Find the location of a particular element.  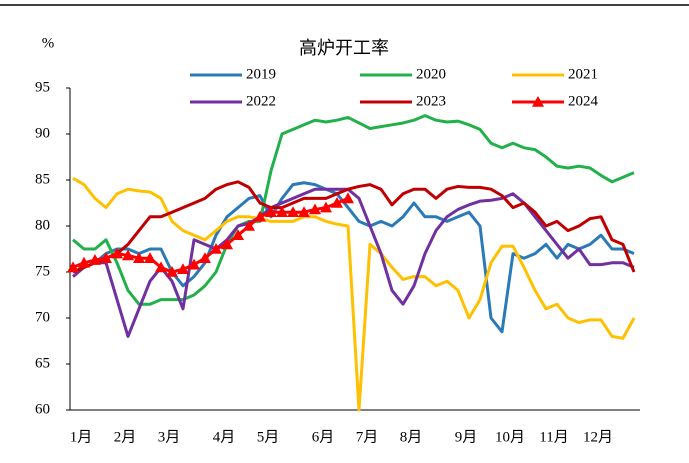

y-tick-label: 70 is located at coordinates (42, 317).